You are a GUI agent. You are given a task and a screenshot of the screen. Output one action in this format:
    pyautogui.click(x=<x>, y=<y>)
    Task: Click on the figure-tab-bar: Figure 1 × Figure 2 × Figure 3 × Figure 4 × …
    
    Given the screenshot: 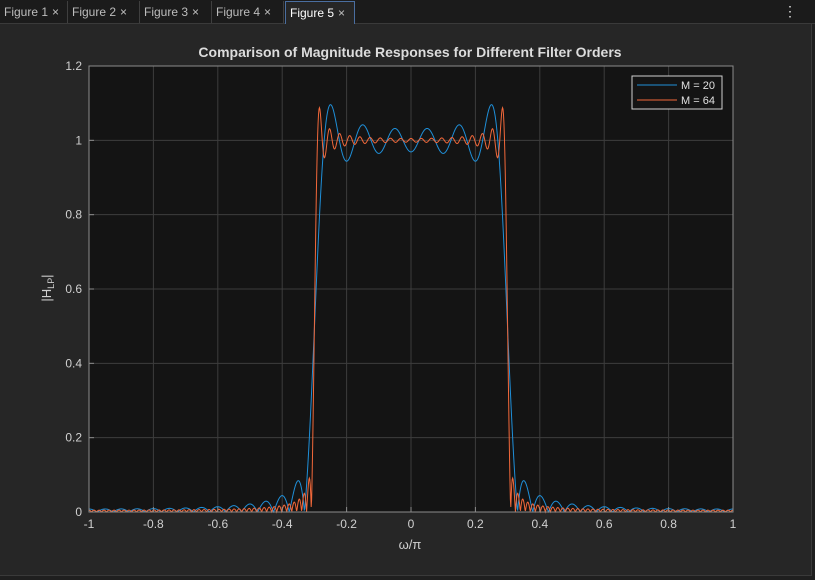 What is the action you would take?
    pyautogui.click(x=407, y=12)
    